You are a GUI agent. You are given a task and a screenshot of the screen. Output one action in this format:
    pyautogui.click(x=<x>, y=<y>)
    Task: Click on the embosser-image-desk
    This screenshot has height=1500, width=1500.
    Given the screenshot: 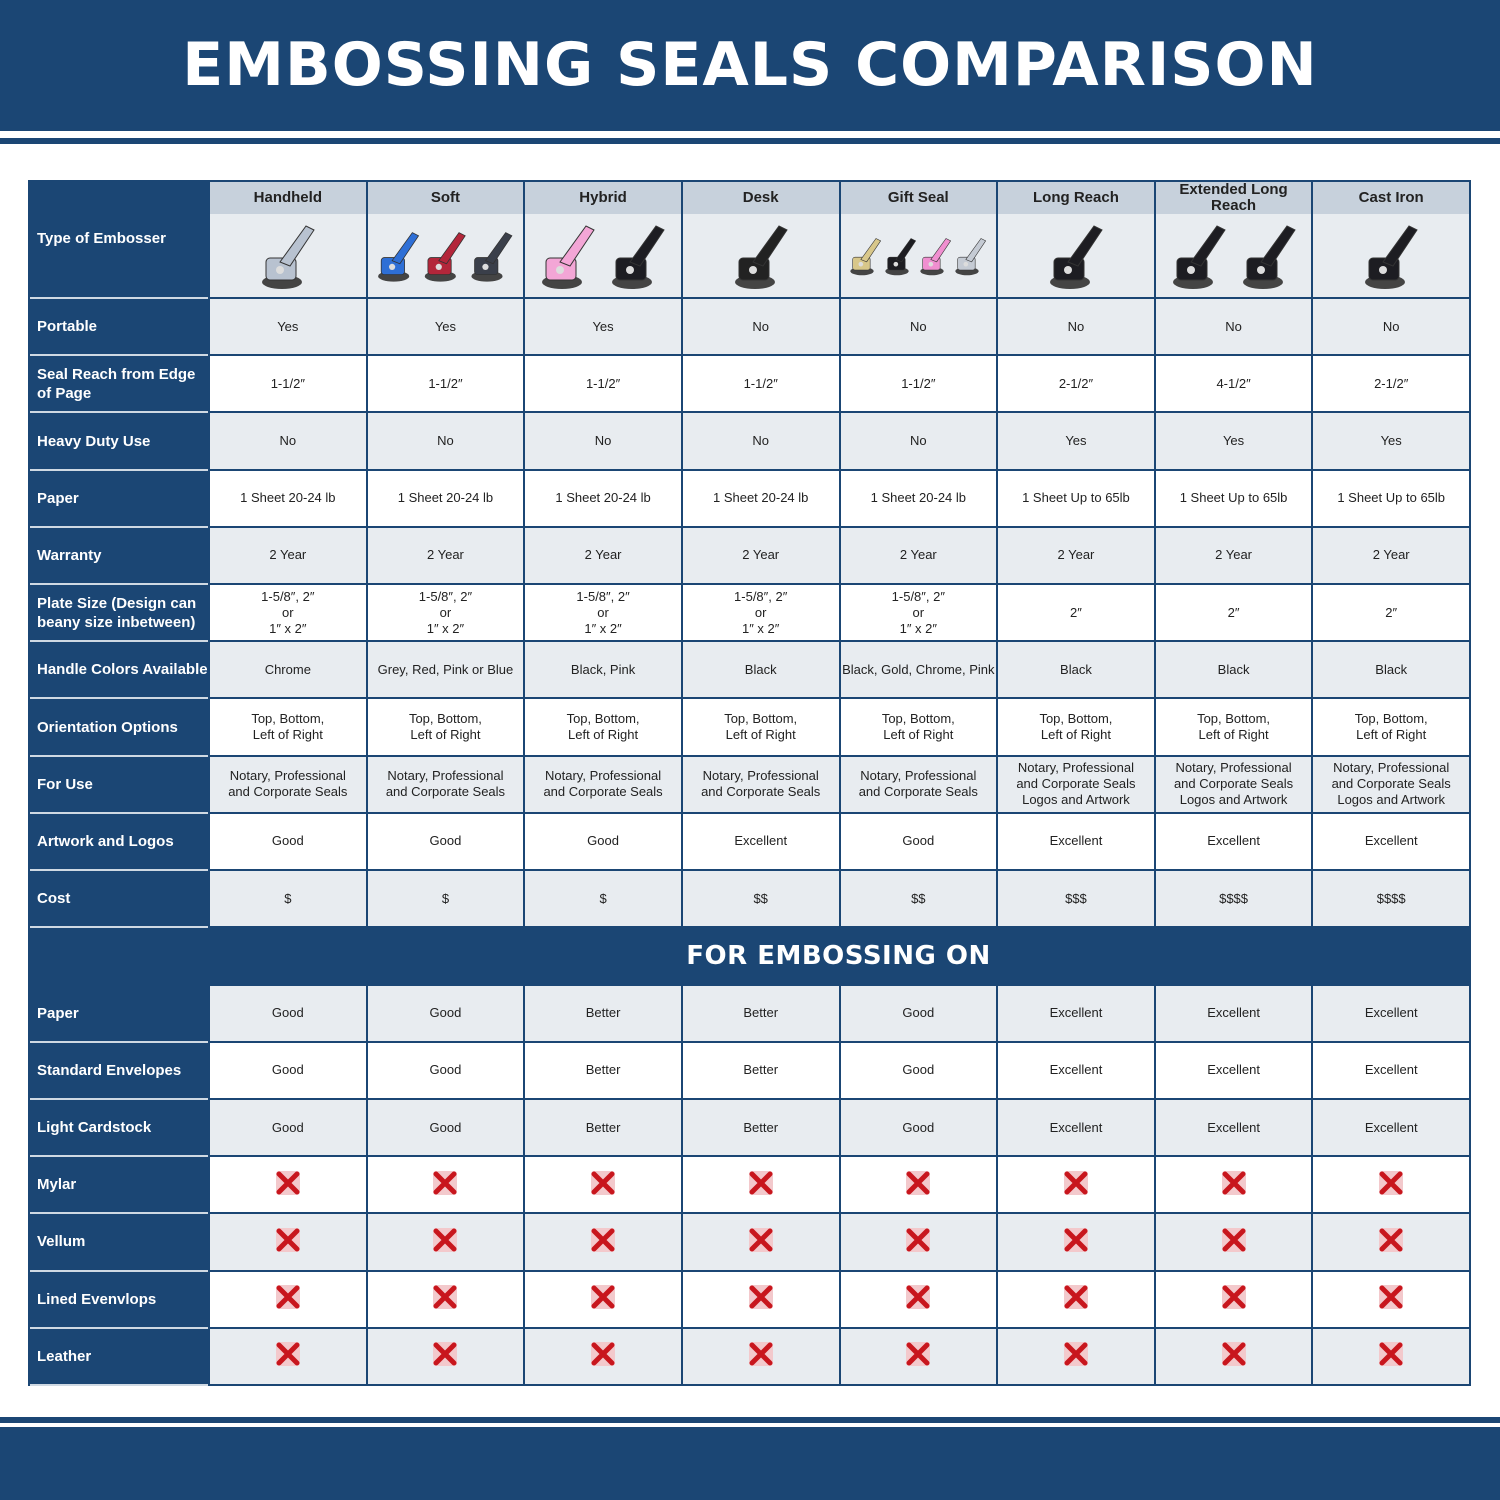 What is the action you would take?
    pyautogui.click(x=761, y=255)
    